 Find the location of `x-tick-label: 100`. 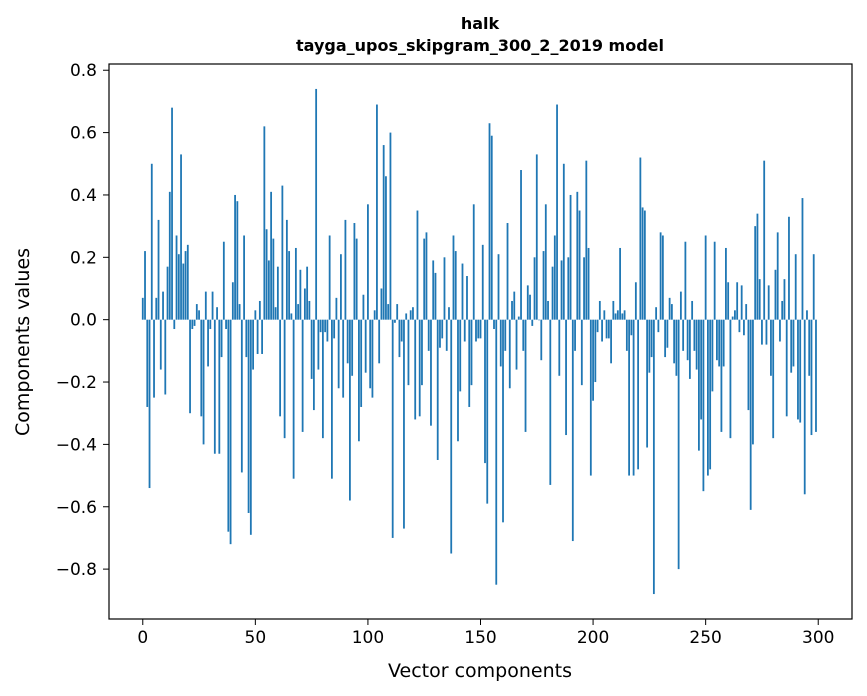

x-tick-label: 100 is located at coordinates (368, 638).